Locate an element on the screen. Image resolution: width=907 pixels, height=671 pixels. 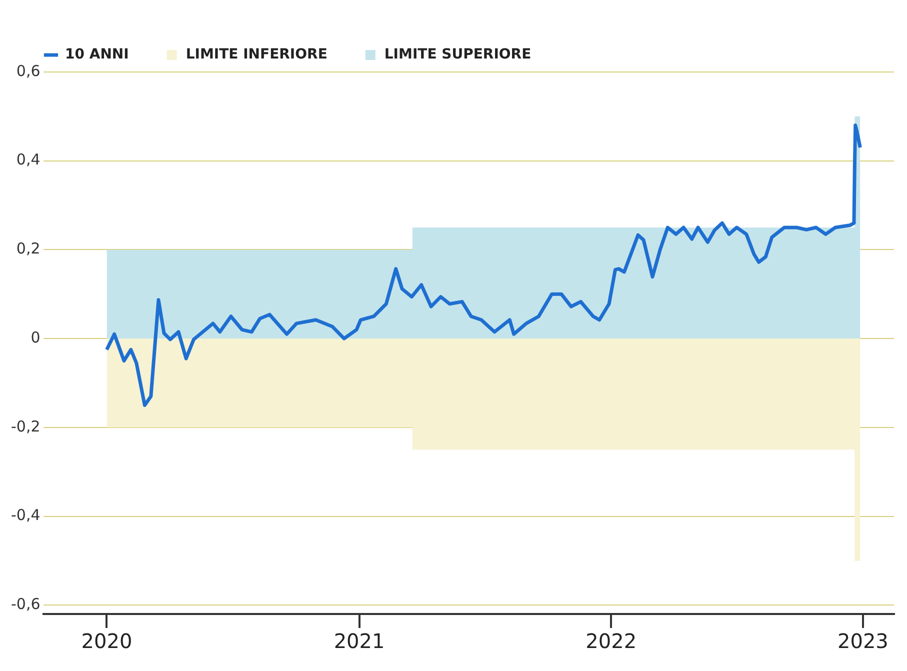
x-tick-label: 2020 is located at coordinates (106, 641).